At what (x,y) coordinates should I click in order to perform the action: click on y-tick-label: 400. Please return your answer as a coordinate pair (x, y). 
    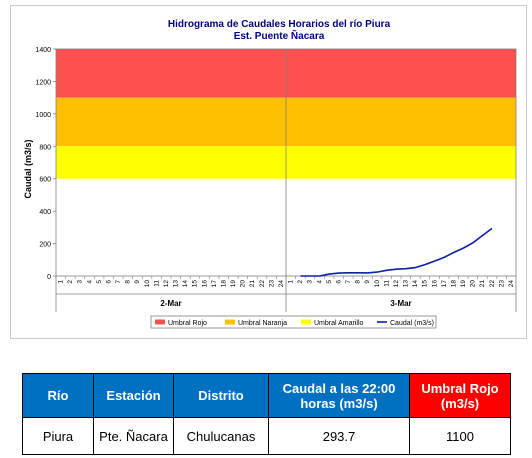
    Looking at the image, I should click on (45, 212).